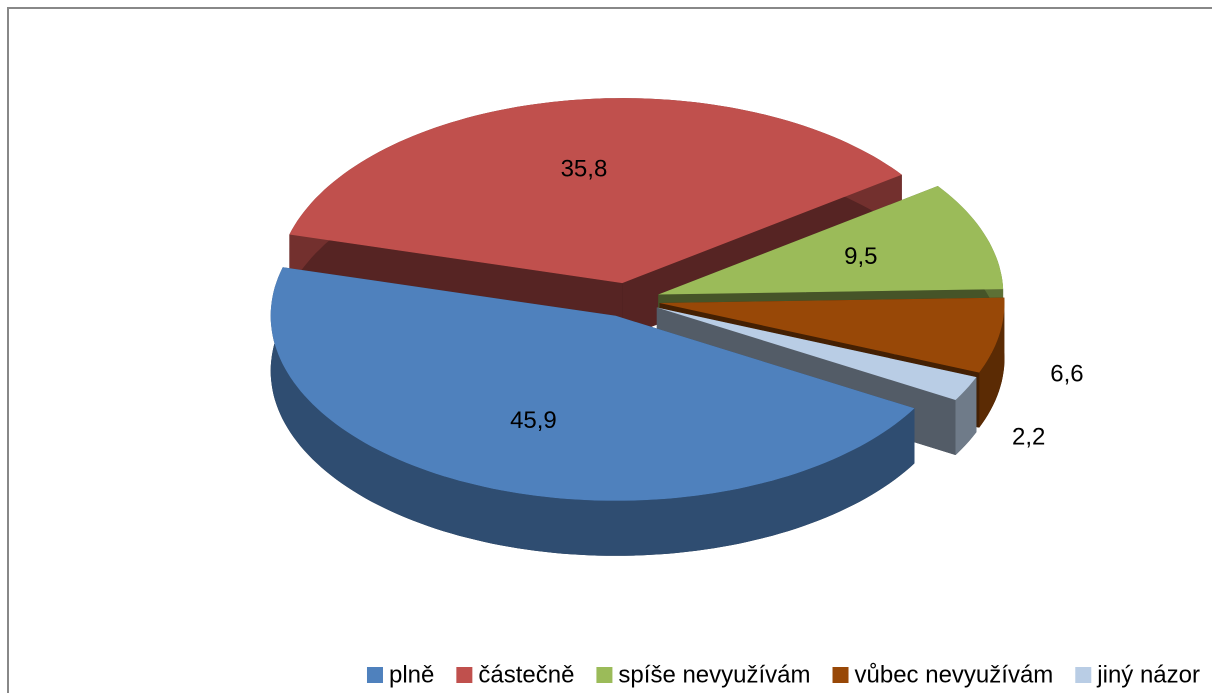 The image size is (1212, 698). Describe the element at coordinates (411, 674) in the screenshot. I see `legend-label: plně` at that location.